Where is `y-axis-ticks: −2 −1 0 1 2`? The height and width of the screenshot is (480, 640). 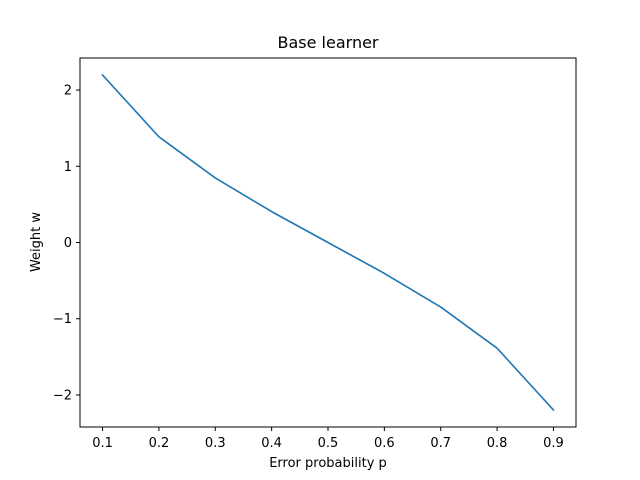
y-axis-ticks: −2 −1 0 1 2 is located at coordinates (66, 243).